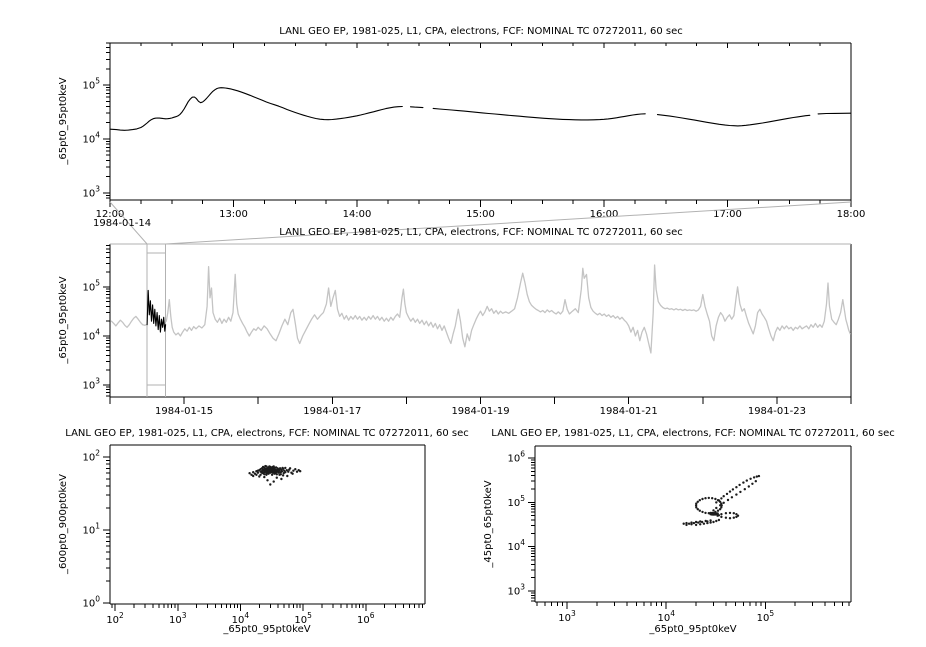 The width and height of the screenshot is (926, 647). What do you see at coordinates (357, 214) in the screenshot?
I see `svg-text: 14:00` at bounding box center [357, 214].